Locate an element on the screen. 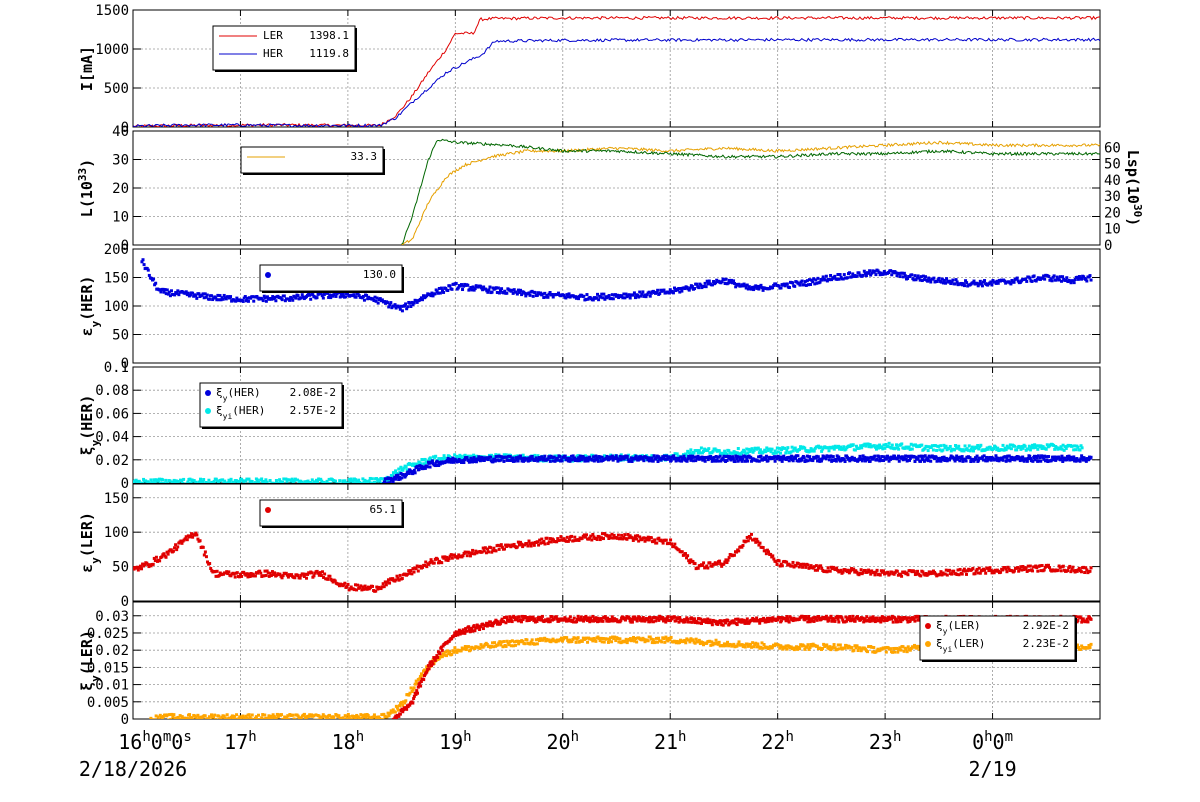  y2-tick-label: 60 is located at coordinates (1112, 148).